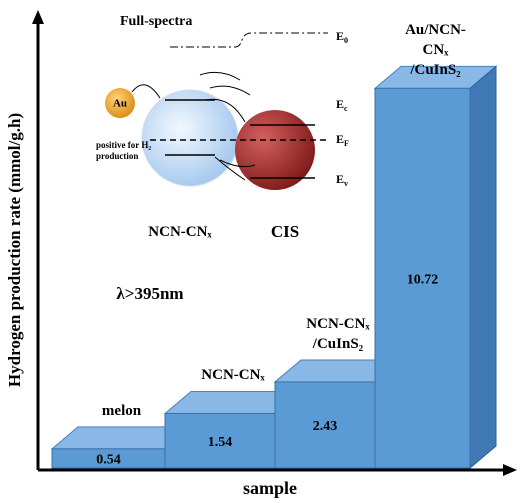 The height and width of the screenshot is (503, 520). I want to click on vacuum-line, so click(249, 40).